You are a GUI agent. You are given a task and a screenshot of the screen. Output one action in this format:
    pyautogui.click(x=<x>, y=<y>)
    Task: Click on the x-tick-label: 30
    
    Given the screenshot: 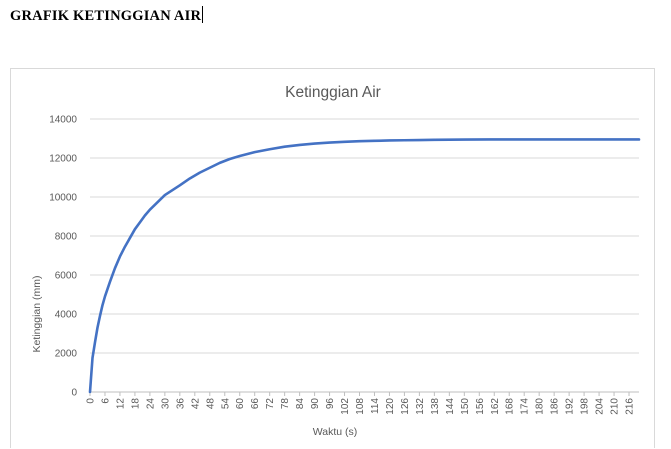 What is the action you would take?
    pyautogui.click(x=165, y=404)
    